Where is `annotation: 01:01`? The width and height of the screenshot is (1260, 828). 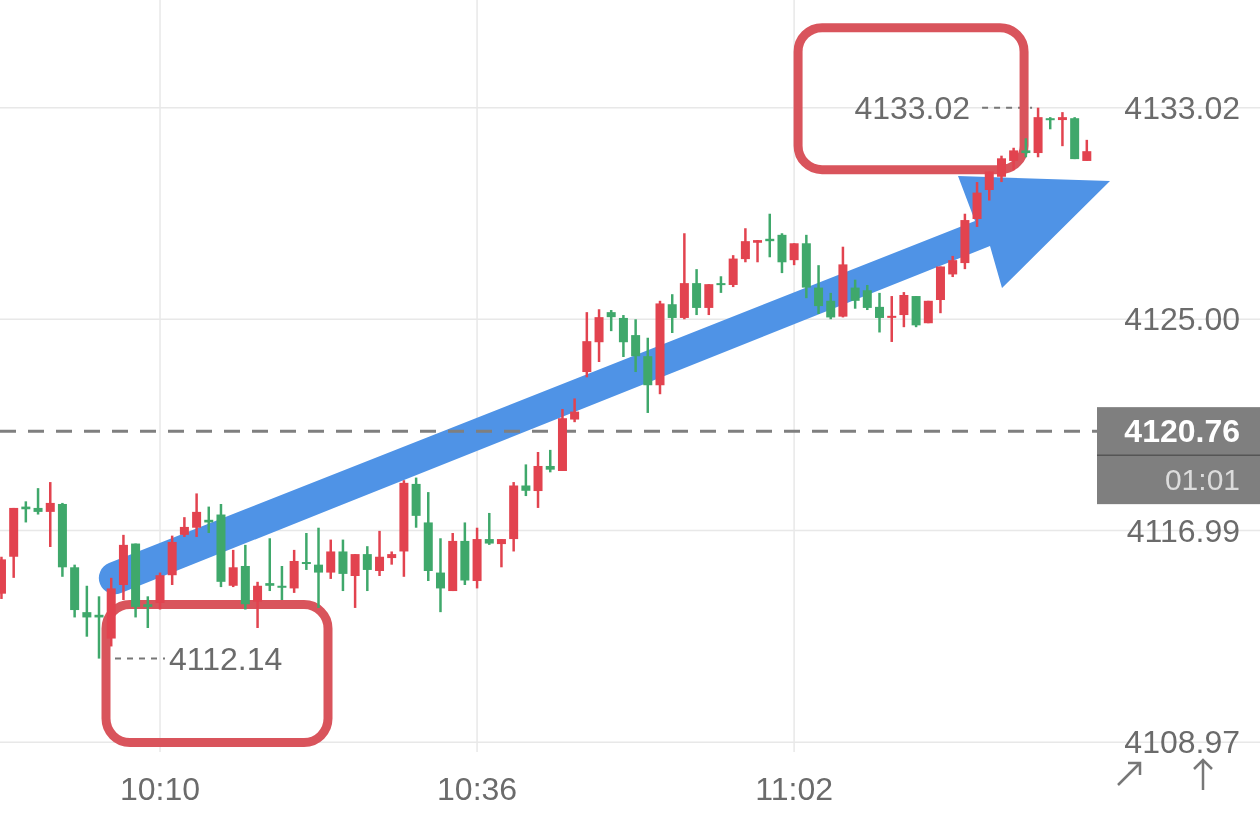 annotation: 01:01 is located at coordinates (1202, 479).